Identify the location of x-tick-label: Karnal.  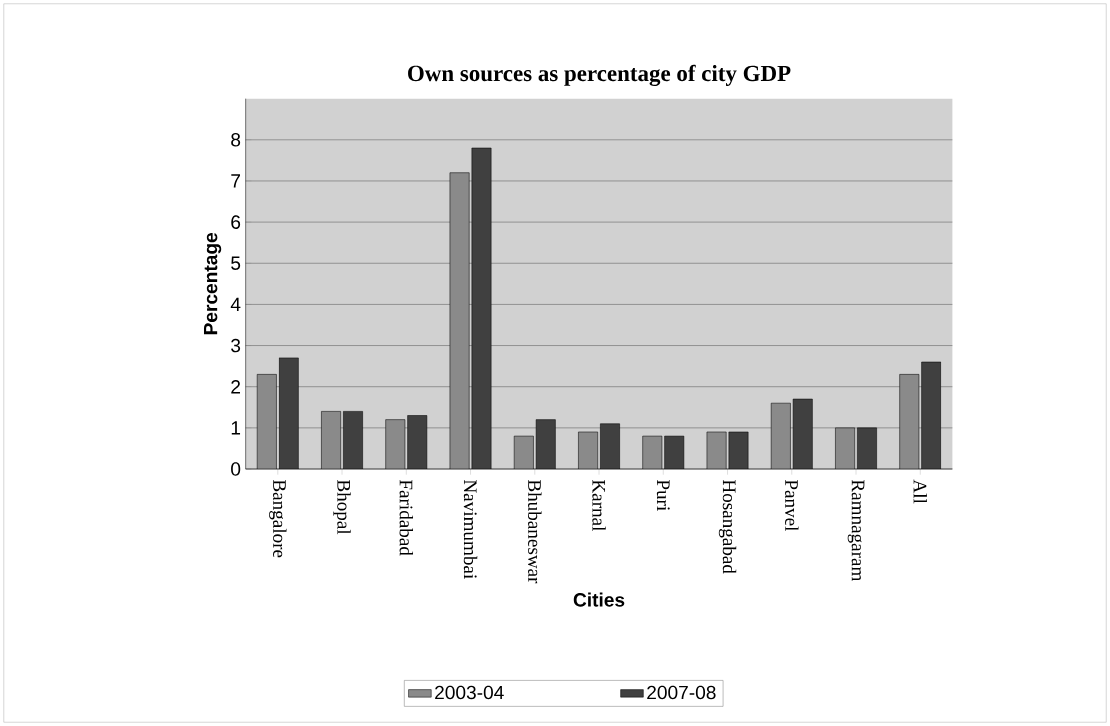
(599, 505).